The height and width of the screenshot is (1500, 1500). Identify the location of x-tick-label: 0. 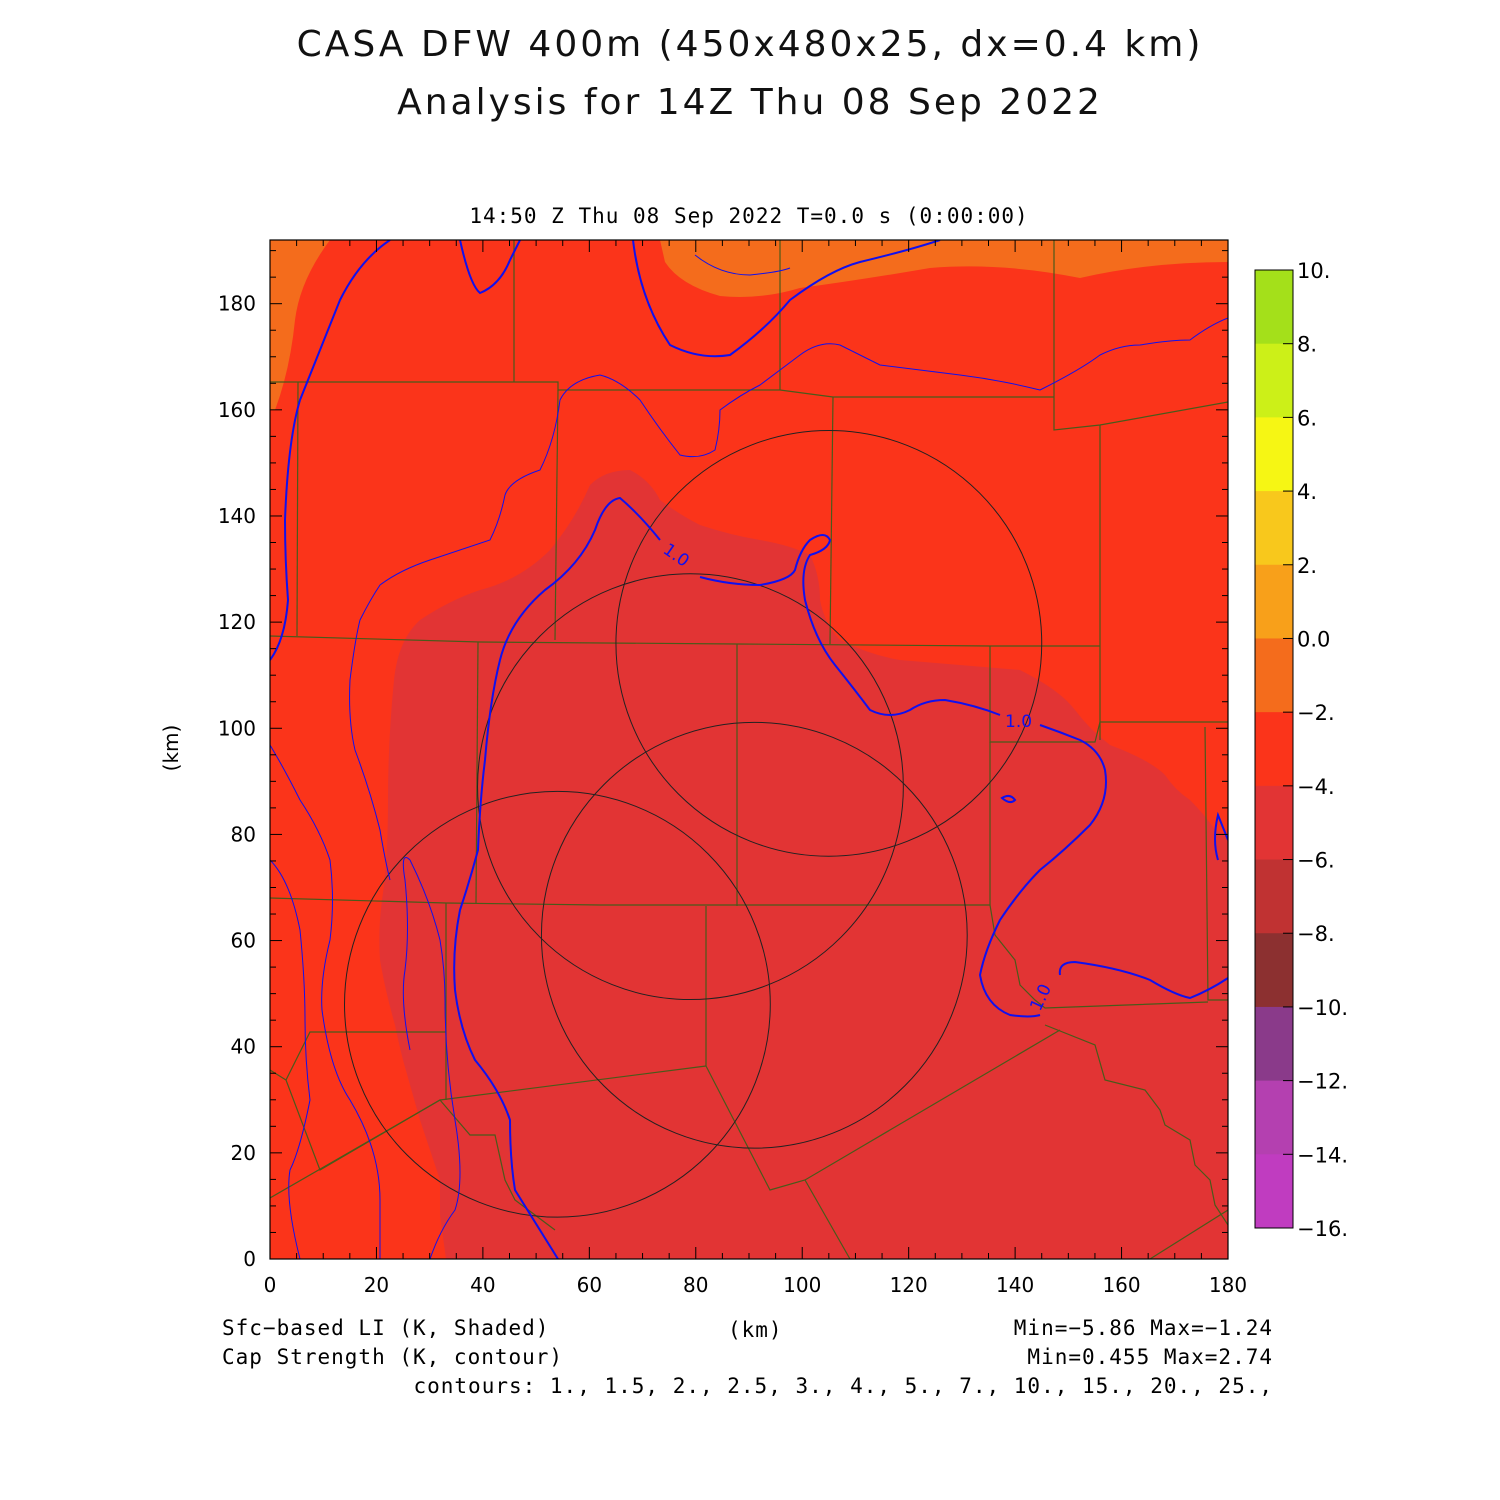
(270, 1285).